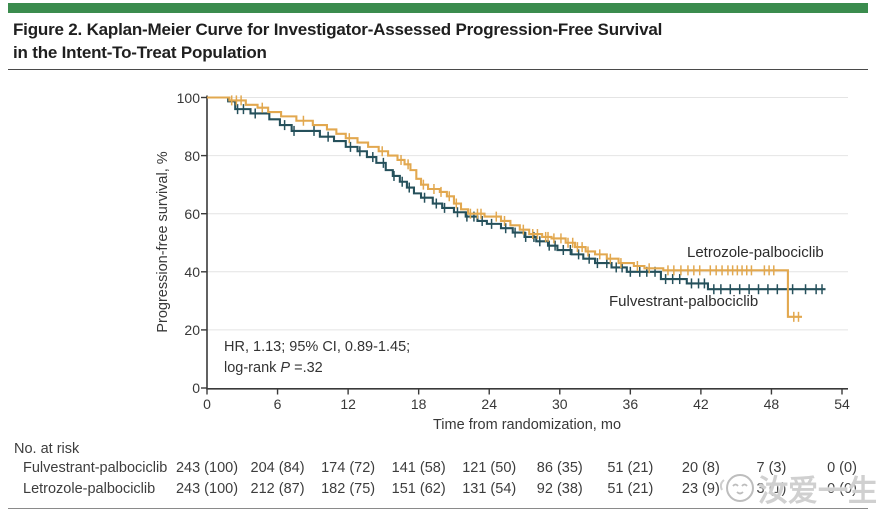 This screenshot has width=876, height=524. What do you see at coordinates (418, 489) in the screenshot?
I see `risk-cell: 151 (62)` at bounding box center [418, 489].